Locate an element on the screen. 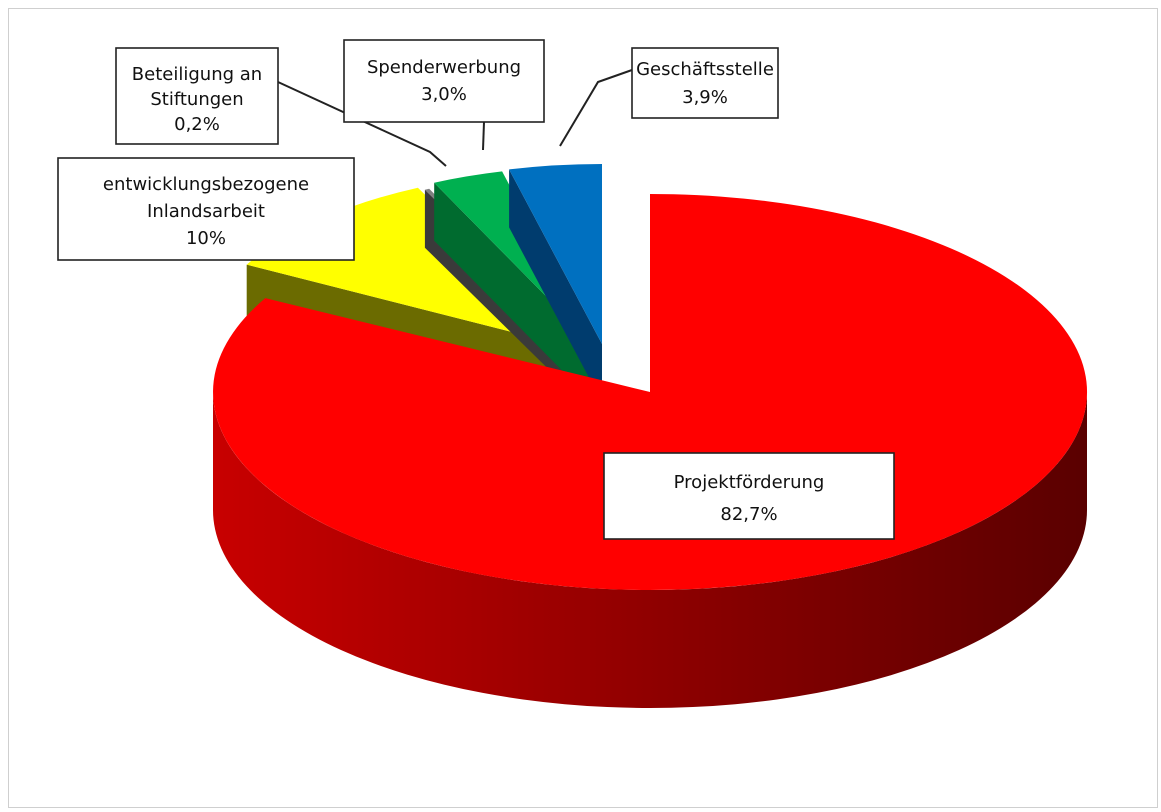 This screenshot has height=812, width=1161. label-inland: entwicklungsbezogene Inlandsarbeit 10% is located at coordinates (206, 209).